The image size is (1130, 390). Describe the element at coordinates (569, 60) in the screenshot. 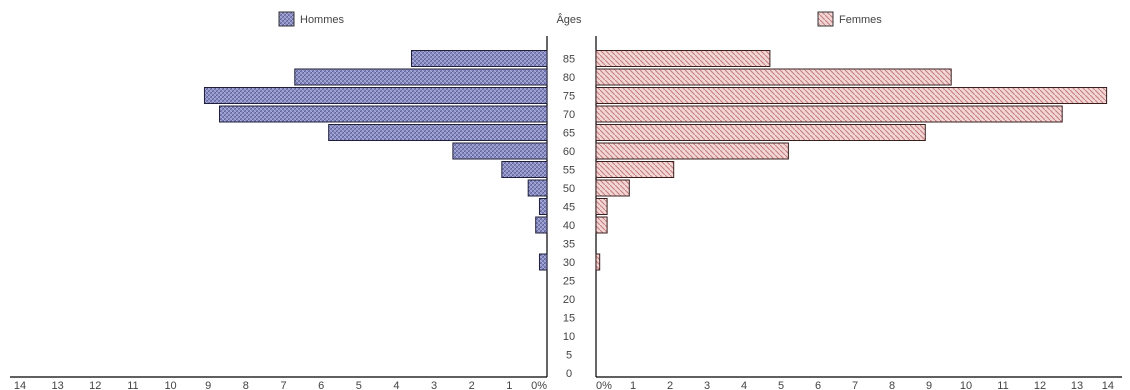

I see `age-label-85: 85` at that location.